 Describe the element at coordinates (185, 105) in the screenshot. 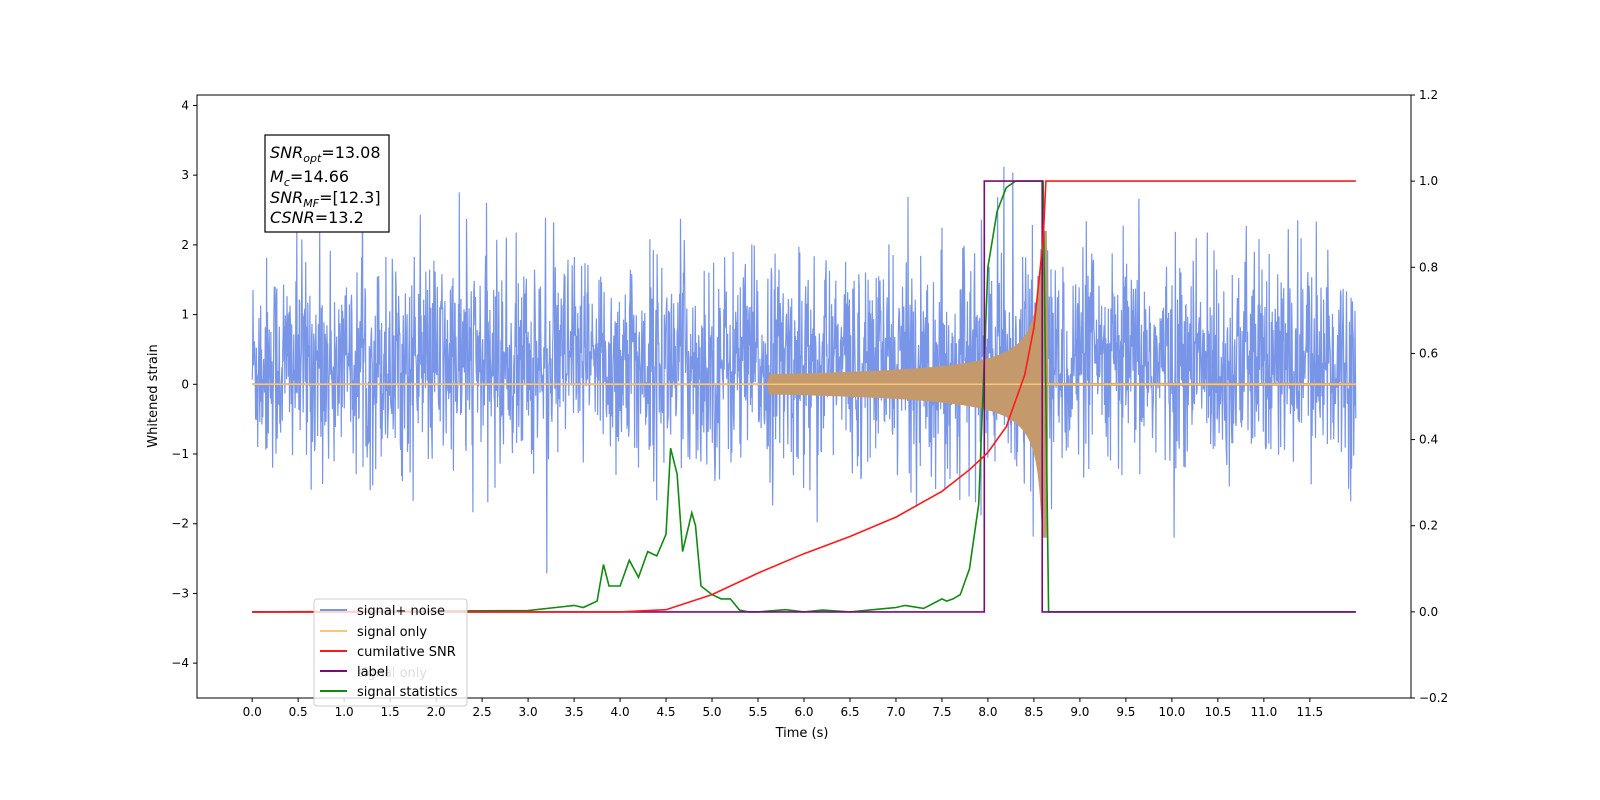

I see `y-tick-label: 4` at that location.